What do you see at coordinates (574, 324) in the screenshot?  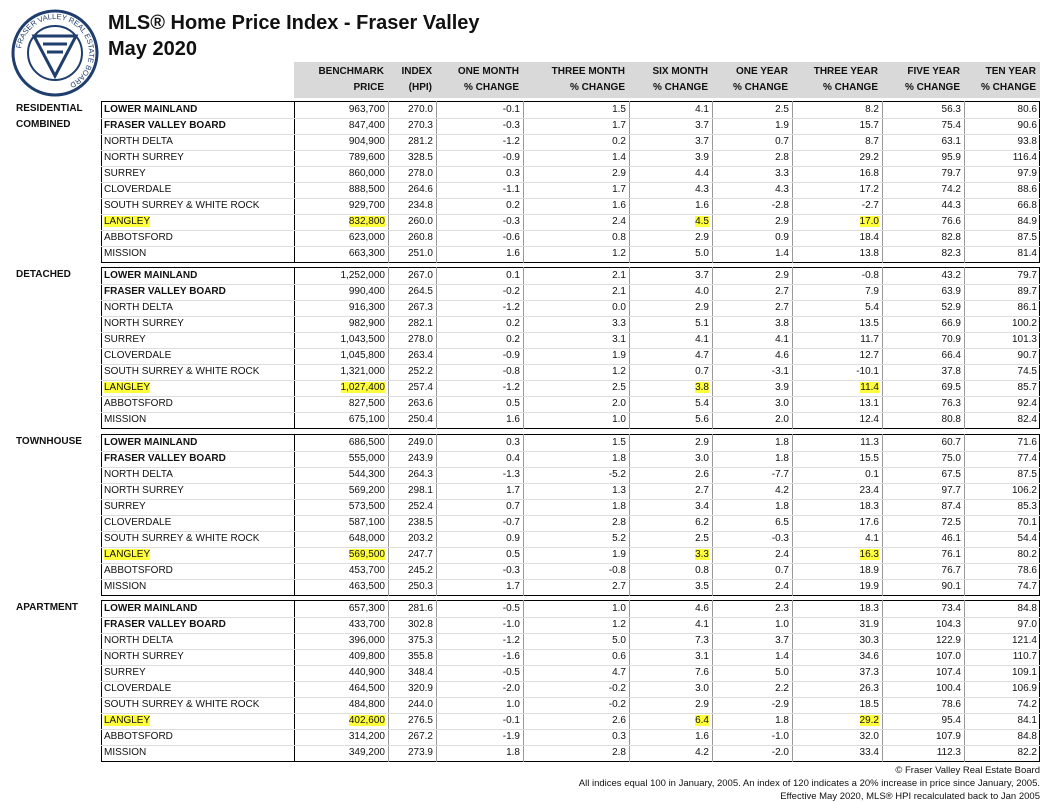 I see `value-cell: 3.3` at bounding box center [574, 324].